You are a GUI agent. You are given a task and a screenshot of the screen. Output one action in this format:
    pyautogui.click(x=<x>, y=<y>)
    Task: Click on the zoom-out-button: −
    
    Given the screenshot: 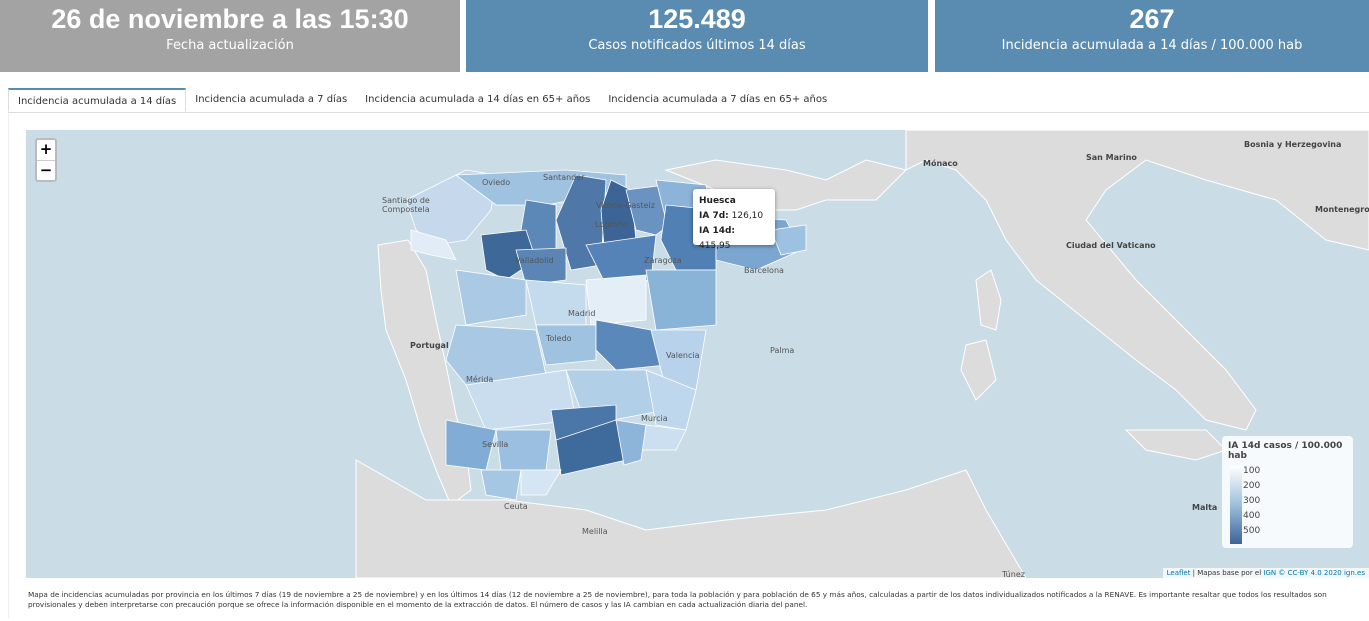 What is the action you would take?
    pyautogui.click(x=46, y=170)
    